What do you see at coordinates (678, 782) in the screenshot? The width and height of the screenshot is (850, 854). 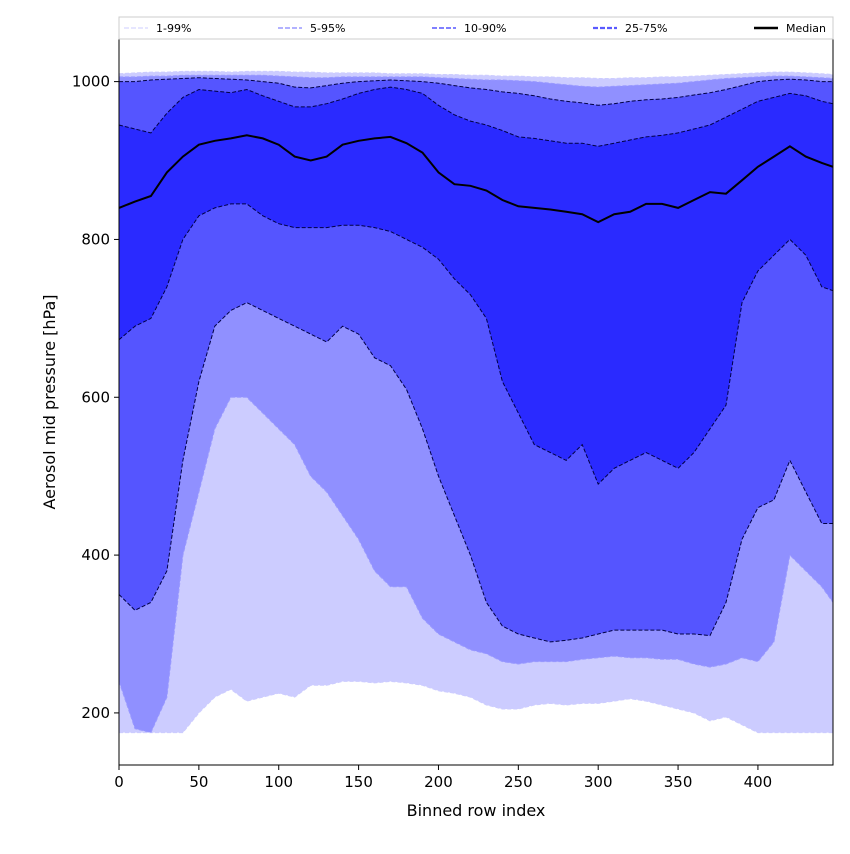 I see `x-tick-label: 350` at bounding box center [678, 782].